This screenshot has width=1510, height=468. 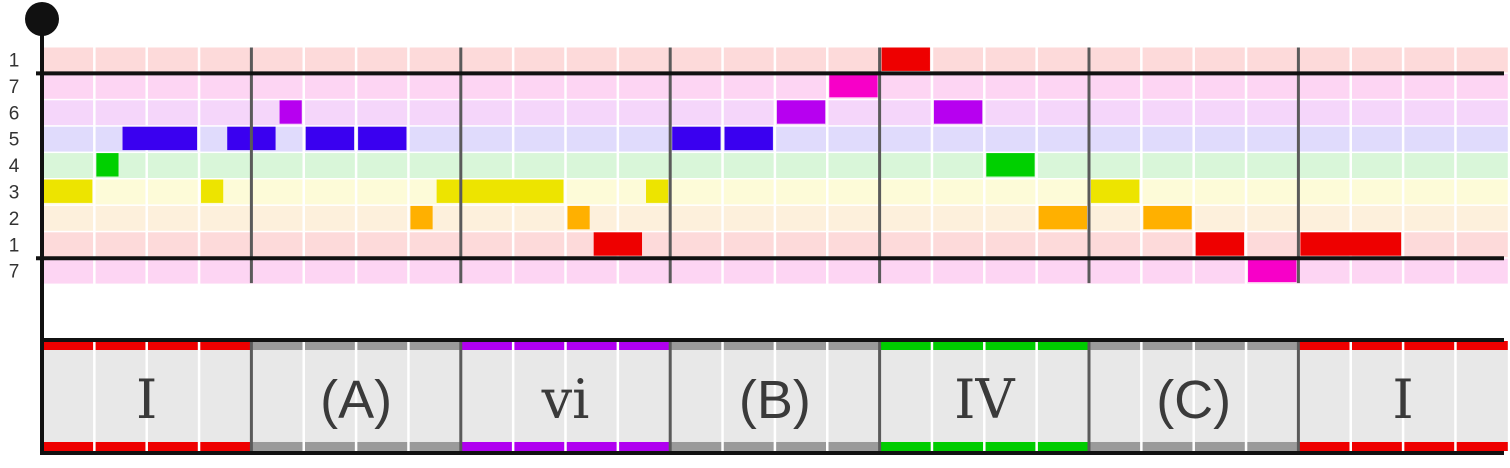 What do you see at coordinates (14, 219) in the screenshot?
I see `scale-degree-label: 2` at bounding box center [14, 219].